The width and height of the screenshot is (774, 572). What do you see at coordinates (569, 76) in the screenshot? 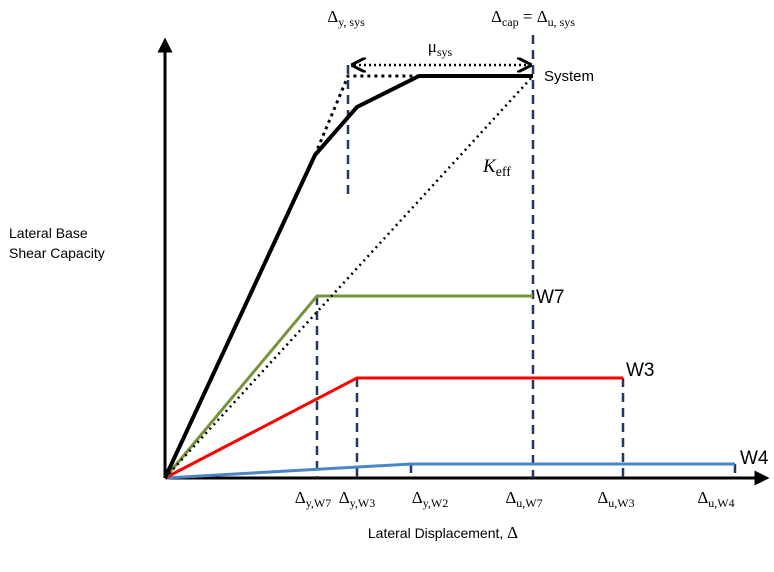
I see `label-system: System` at bounding box center [569, 76].